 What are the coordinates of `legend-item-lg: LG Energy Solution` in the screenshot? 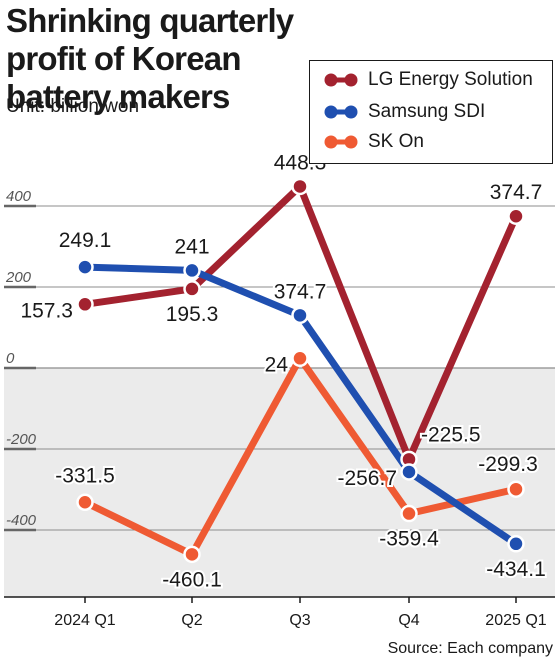 It's located at (428, 80).